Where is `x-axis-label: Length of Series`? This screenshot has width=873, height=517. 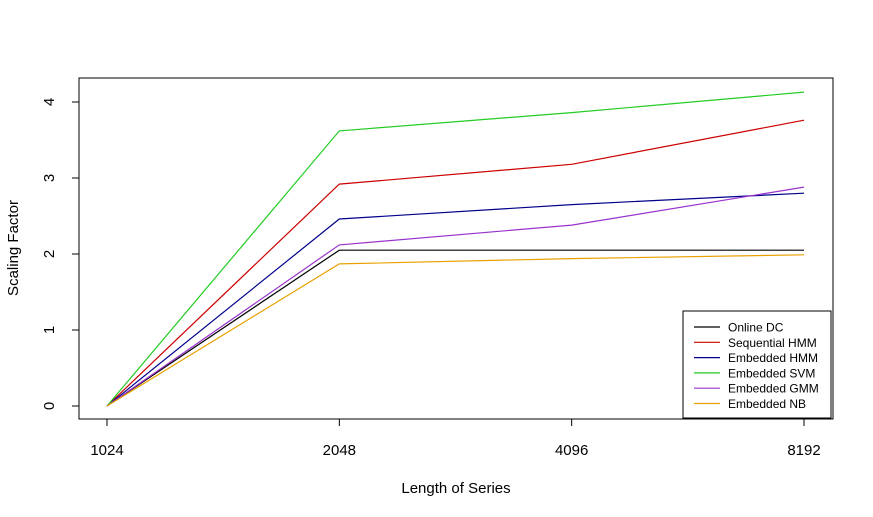 x-axis-label: Length of Series is located at coordinates (455, 488).